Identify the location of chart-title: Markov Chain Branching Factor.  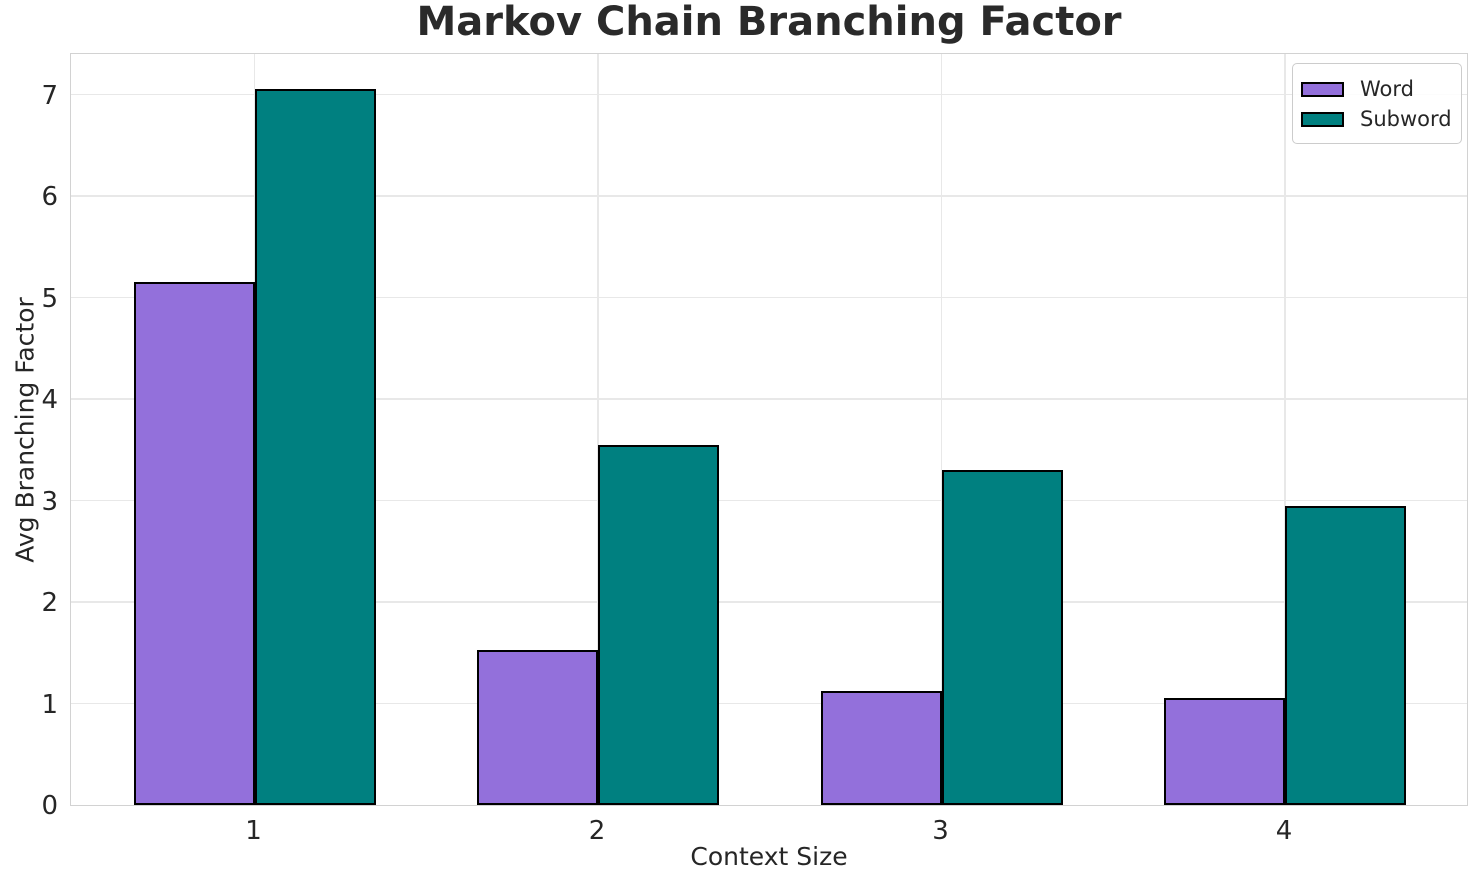
(769, 22).